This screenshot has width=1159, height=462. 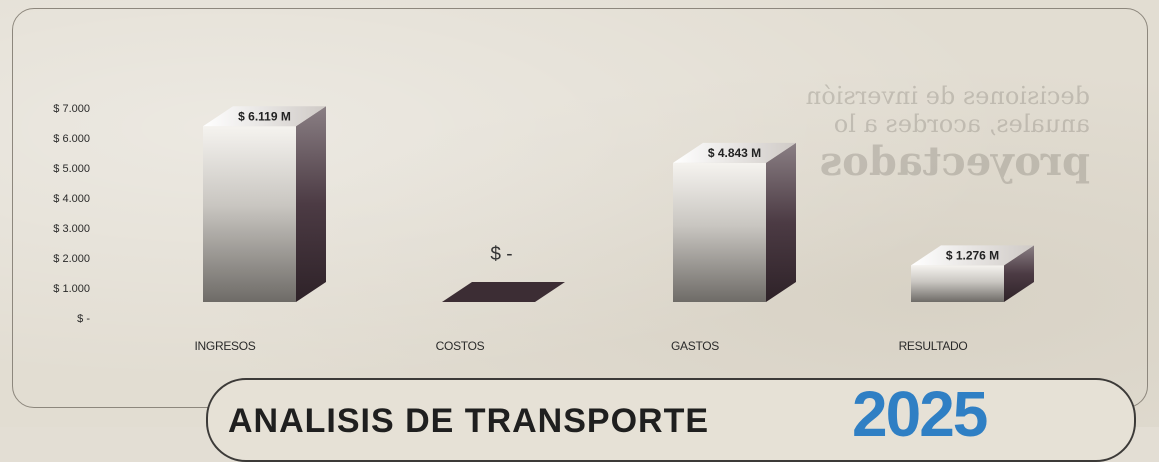 I want to click on y-tick-label: $ 5.000, so click(x=71, y=169).